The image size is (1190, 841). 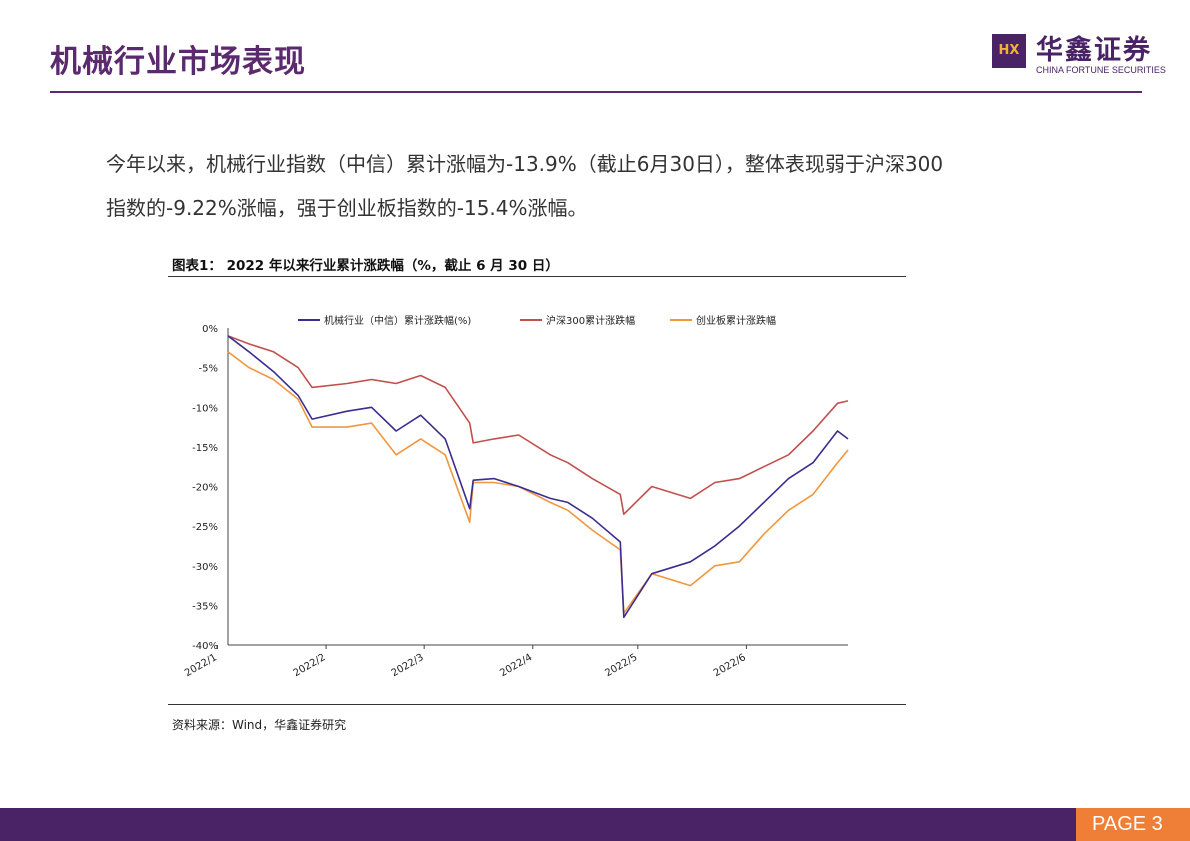 What do you see at coordinates (259, 725) in the screenshot?
I see `figure-source: 资料来源：Wind，华鑫证券研究` at bounding box center [259, 725].